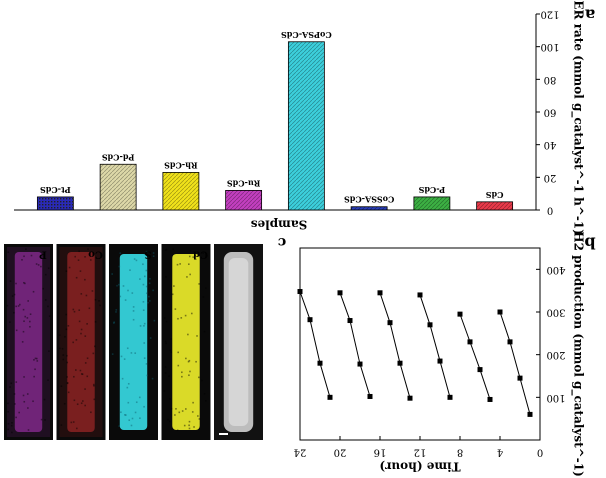 The width and height of the screenshot is (606, 478). What do you see at coordinates (555, 312) in the screenshot?
I see `y-tick-label: 300` at bounding box center [555, 312].